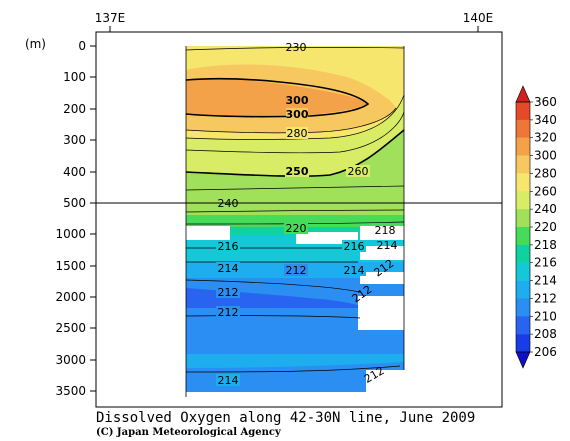  What do you see at coordinates (545, 138) in the screenshot?
I see `colorbar-label: 320` at bounding box center [545, 138].